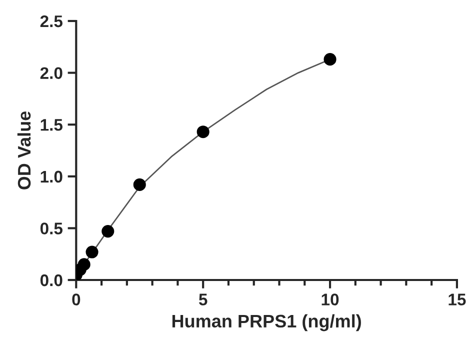 Image resolution: width=476 pixels, height=350 pixels. What do you see at coordinates (51, 280) in the screenshot?
I see `y-tick-label: 0.0` at bounding box center [51, 280].